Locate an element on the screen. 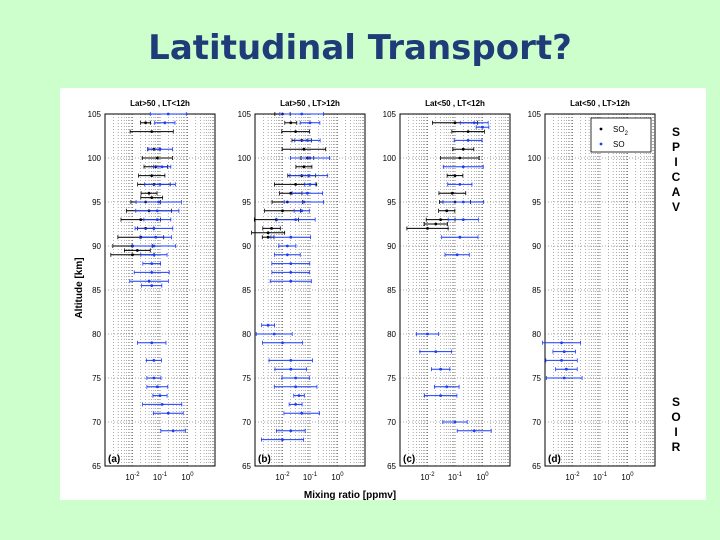 This screenshot has width=720, height=540. panel-title: Lat>50 , LT>12h is located at coordinates (310, 103).